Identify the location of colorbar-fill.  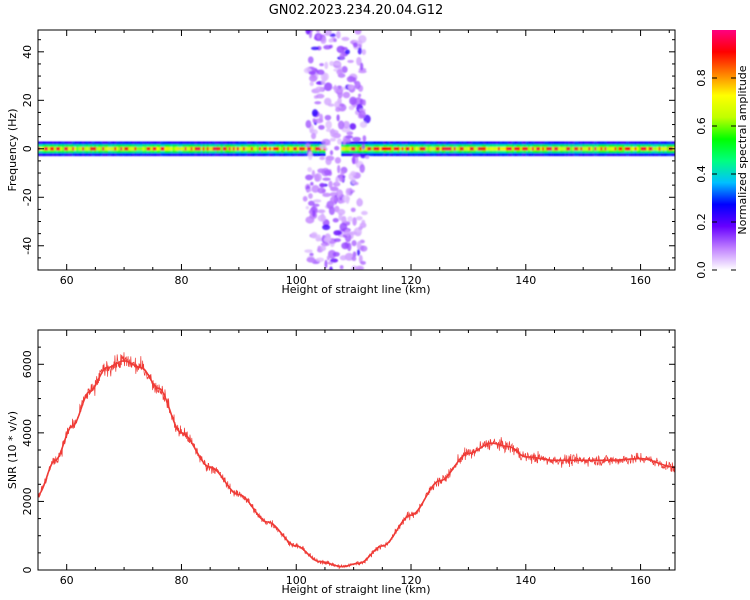
(724, 150).